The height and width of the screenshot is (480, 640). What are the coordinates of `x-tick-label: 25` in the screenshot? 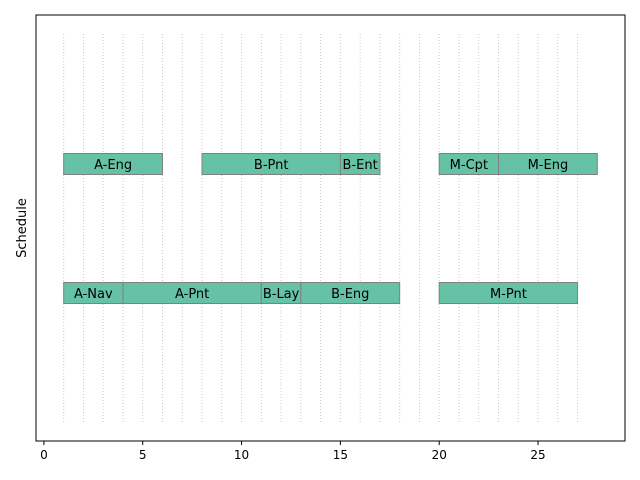 It's located at (537, 455).